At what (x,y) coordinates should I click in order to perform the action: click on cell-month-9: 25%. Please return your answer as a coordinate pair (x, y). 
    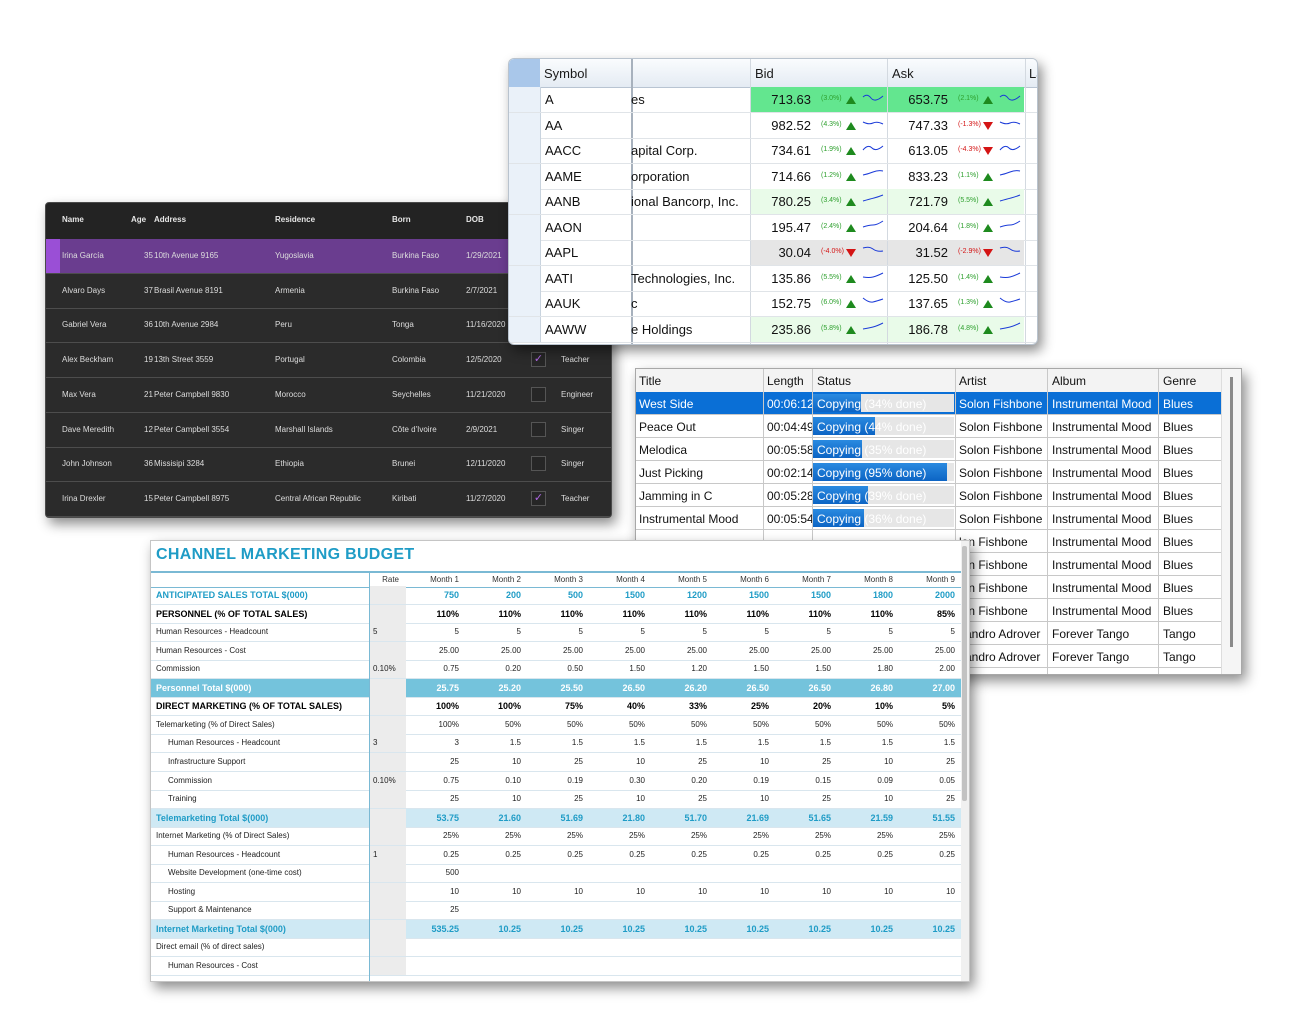
    Looking at the image, I should click on (946, 836).